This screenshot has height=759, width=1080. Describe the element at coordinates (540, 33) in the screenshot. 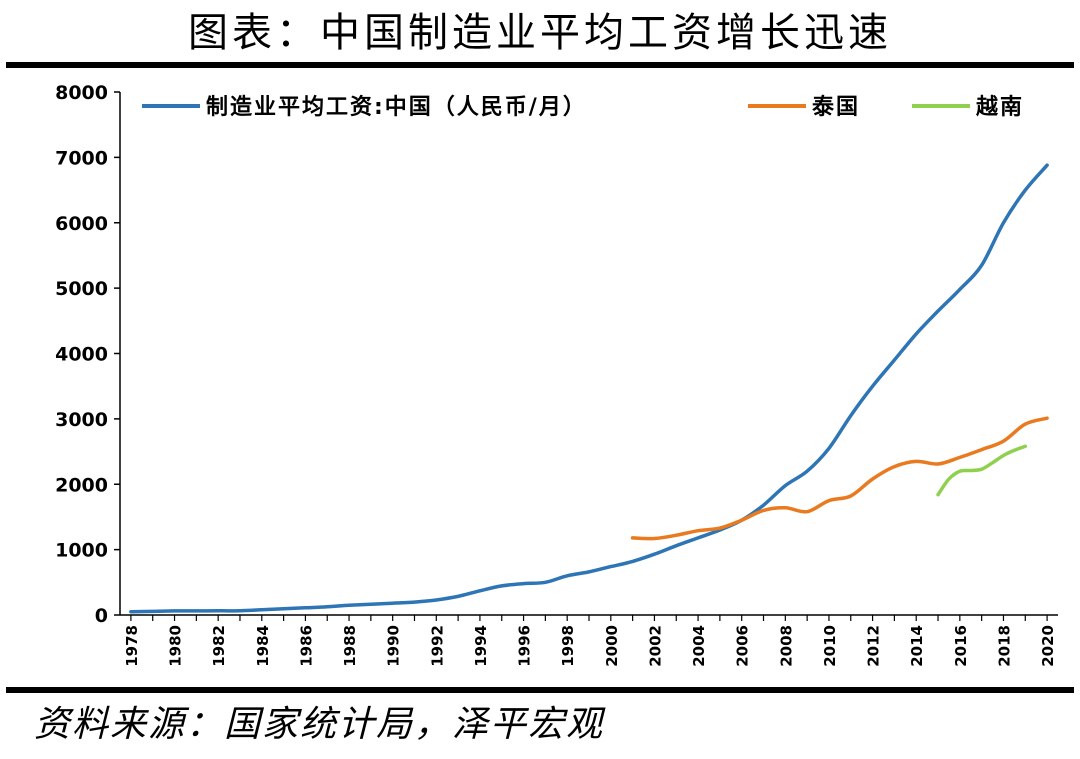

I see `page-title: 图表：中国制造业平均工资增长迅速` at that location.